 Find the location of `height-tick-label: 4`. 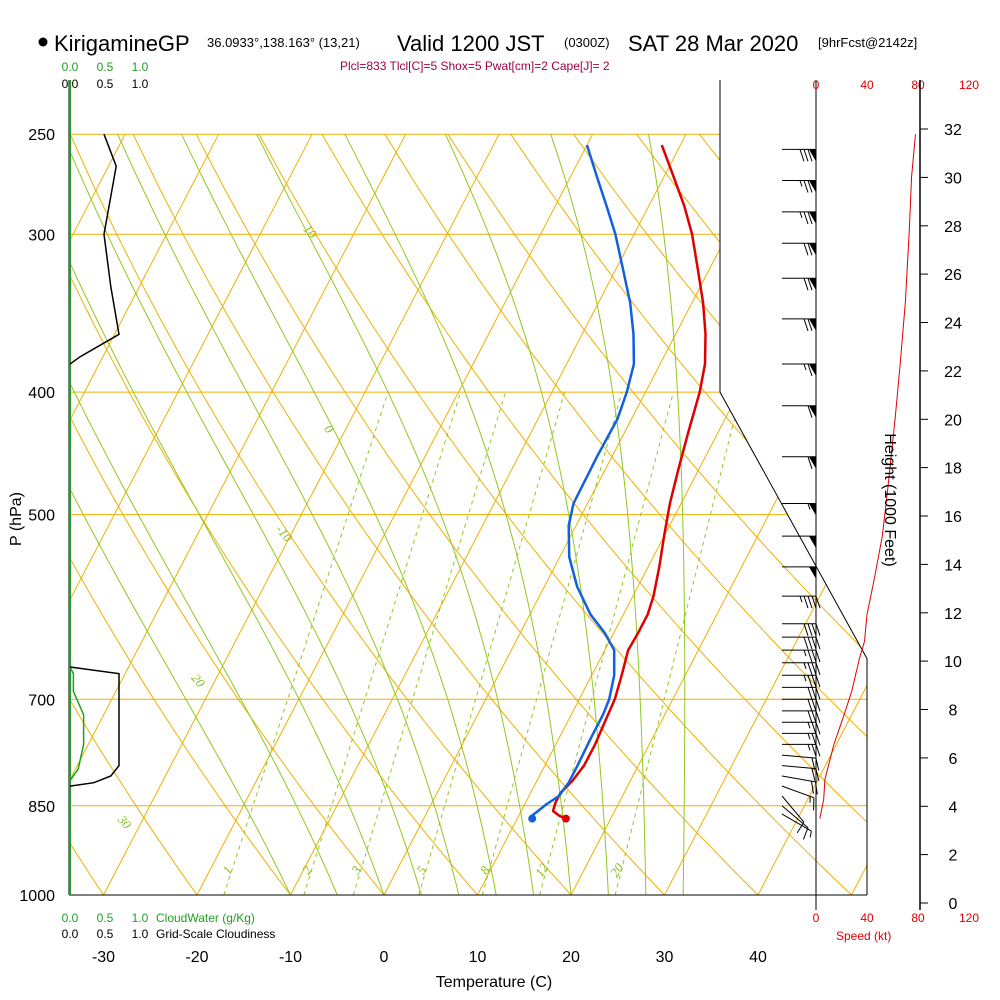

height-tick-label: 4 is located at coordinates (953, 807).